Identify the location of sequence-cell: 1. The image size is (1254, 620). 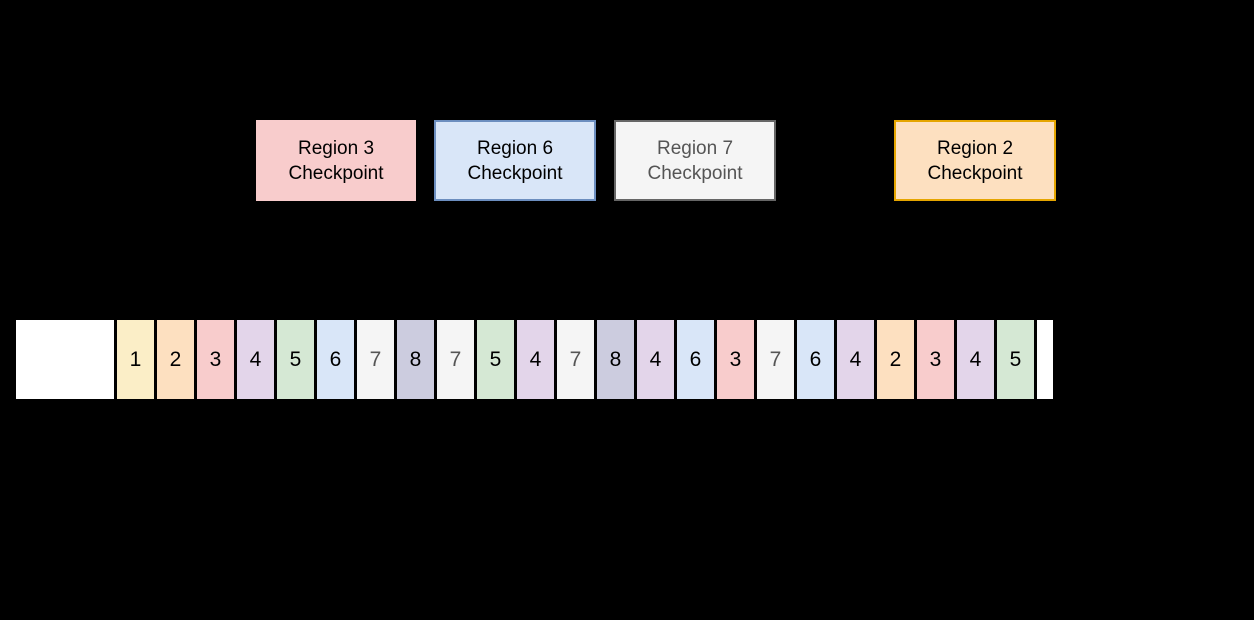
(135, 359).